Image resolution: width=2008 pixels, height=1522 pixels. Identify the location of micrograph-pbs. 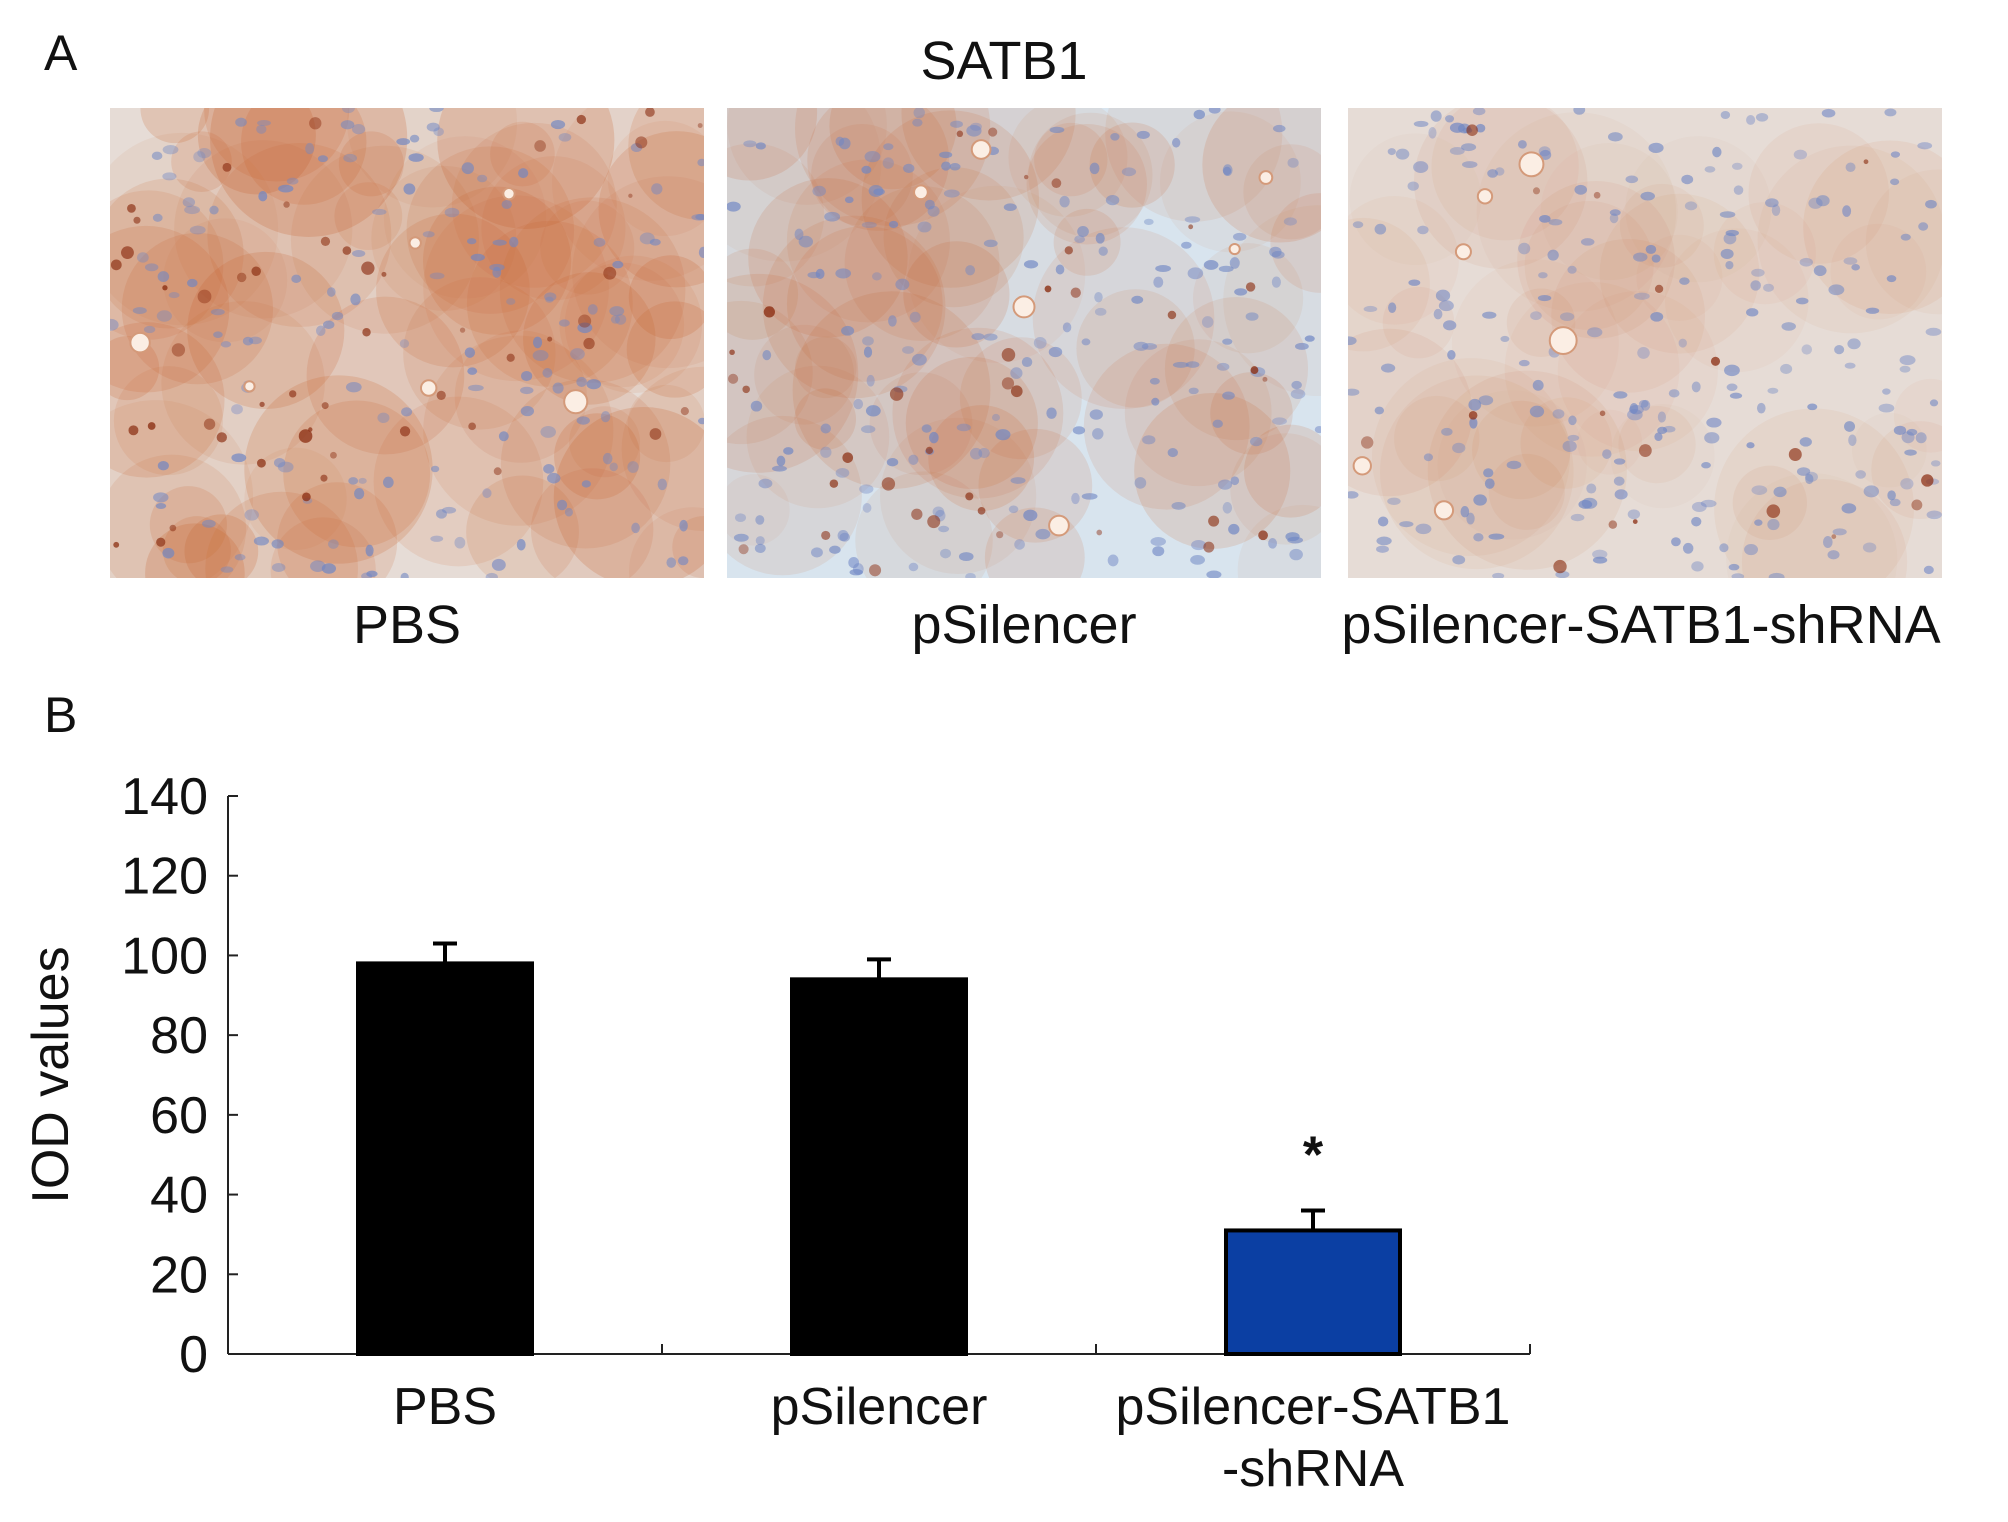
(407, 343).